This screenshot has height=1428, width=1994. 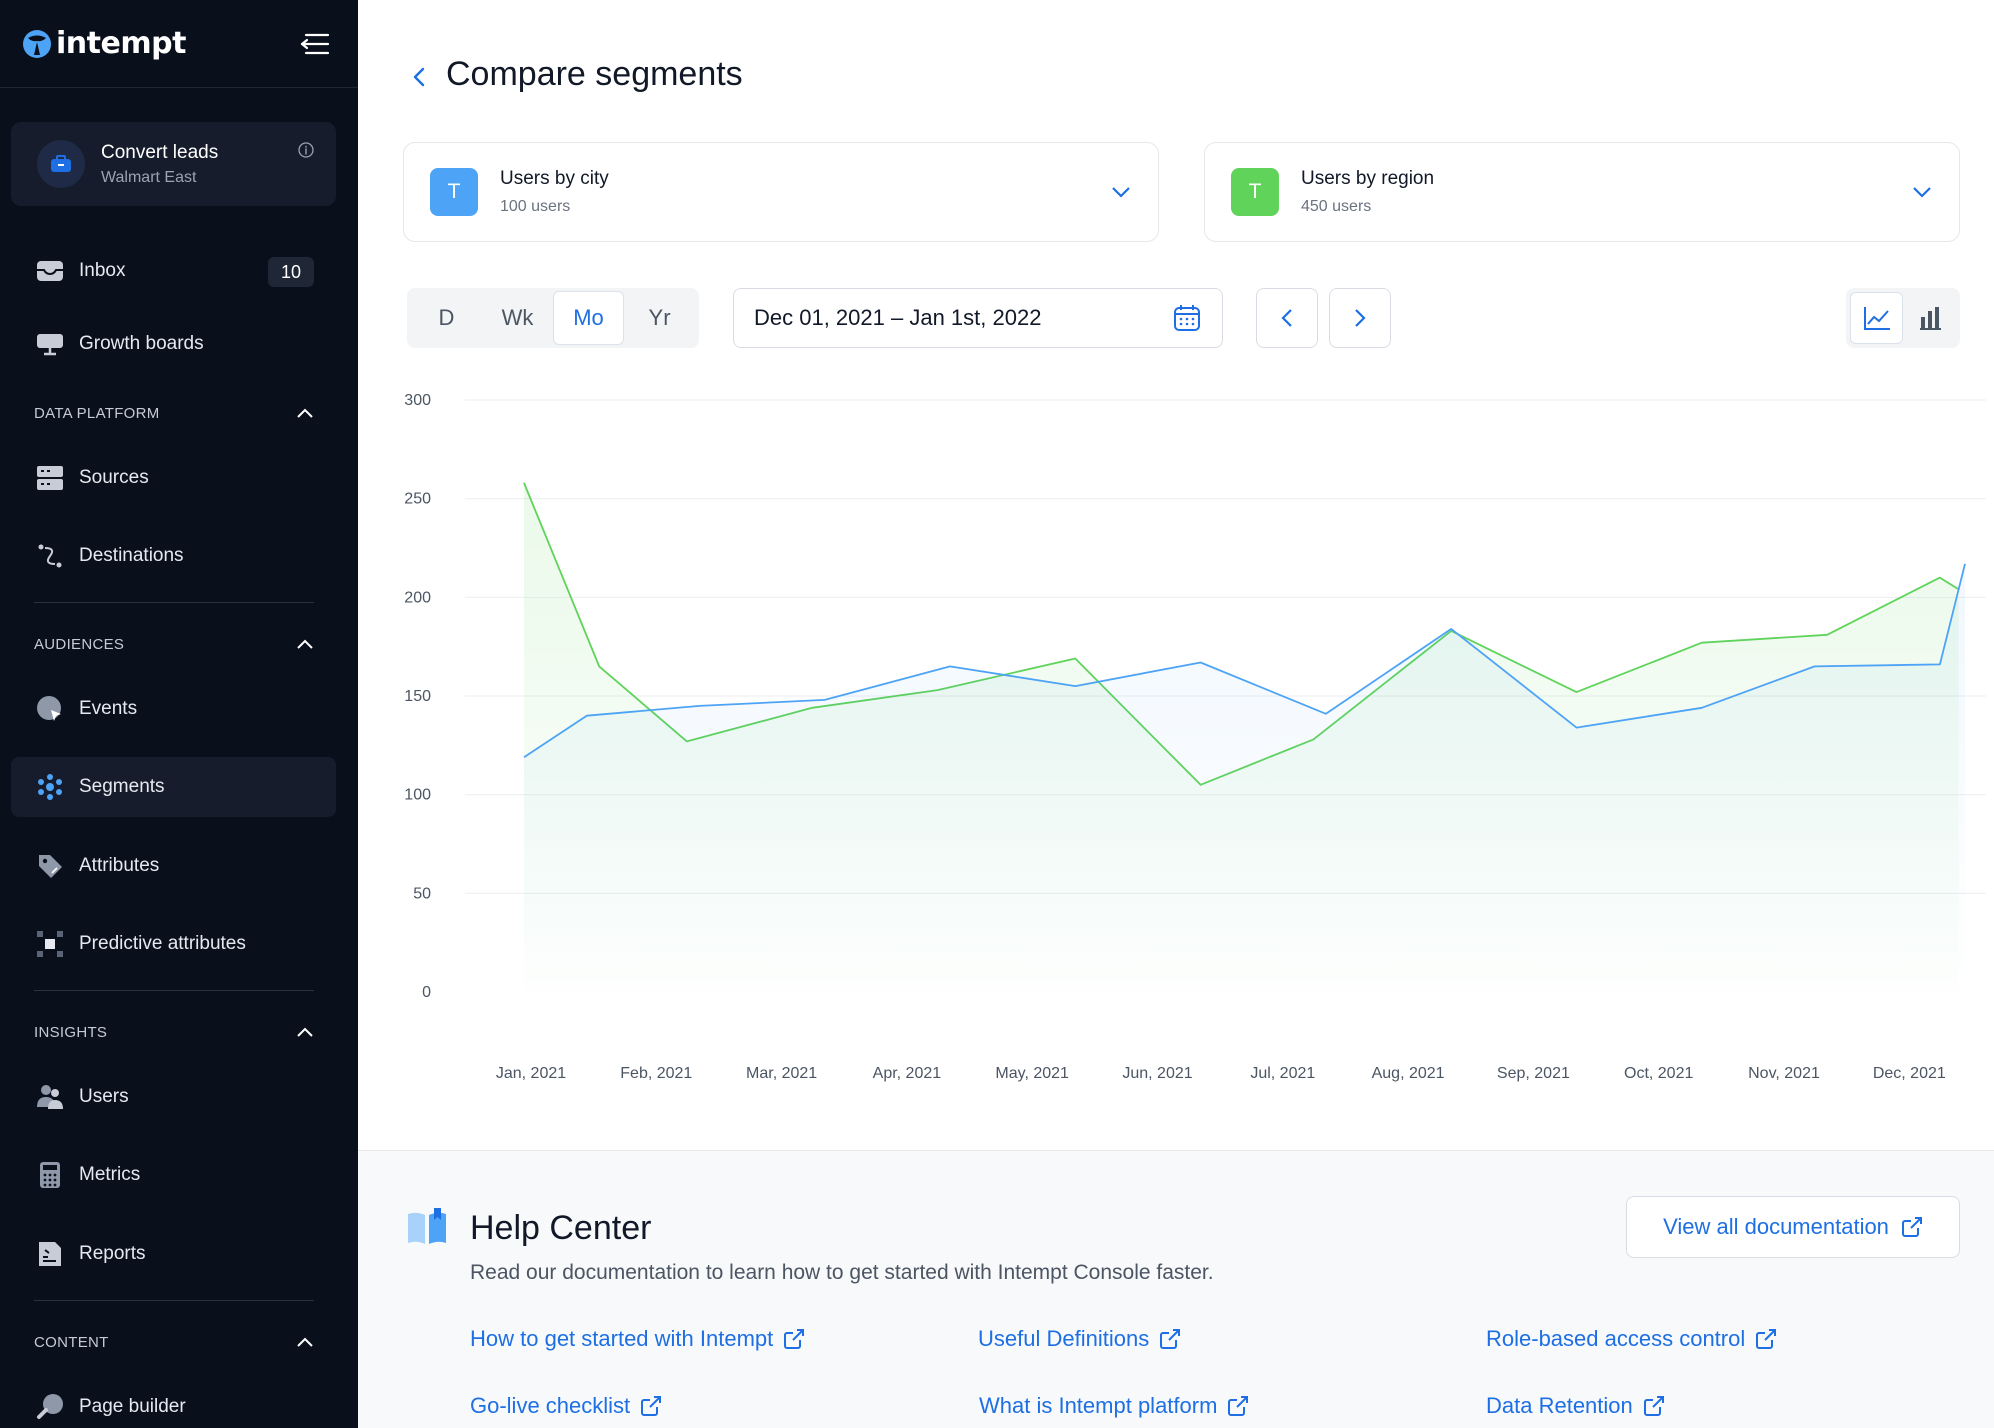 I want to click on sidebar-item-label: Users, so click(x=104, y=1096).